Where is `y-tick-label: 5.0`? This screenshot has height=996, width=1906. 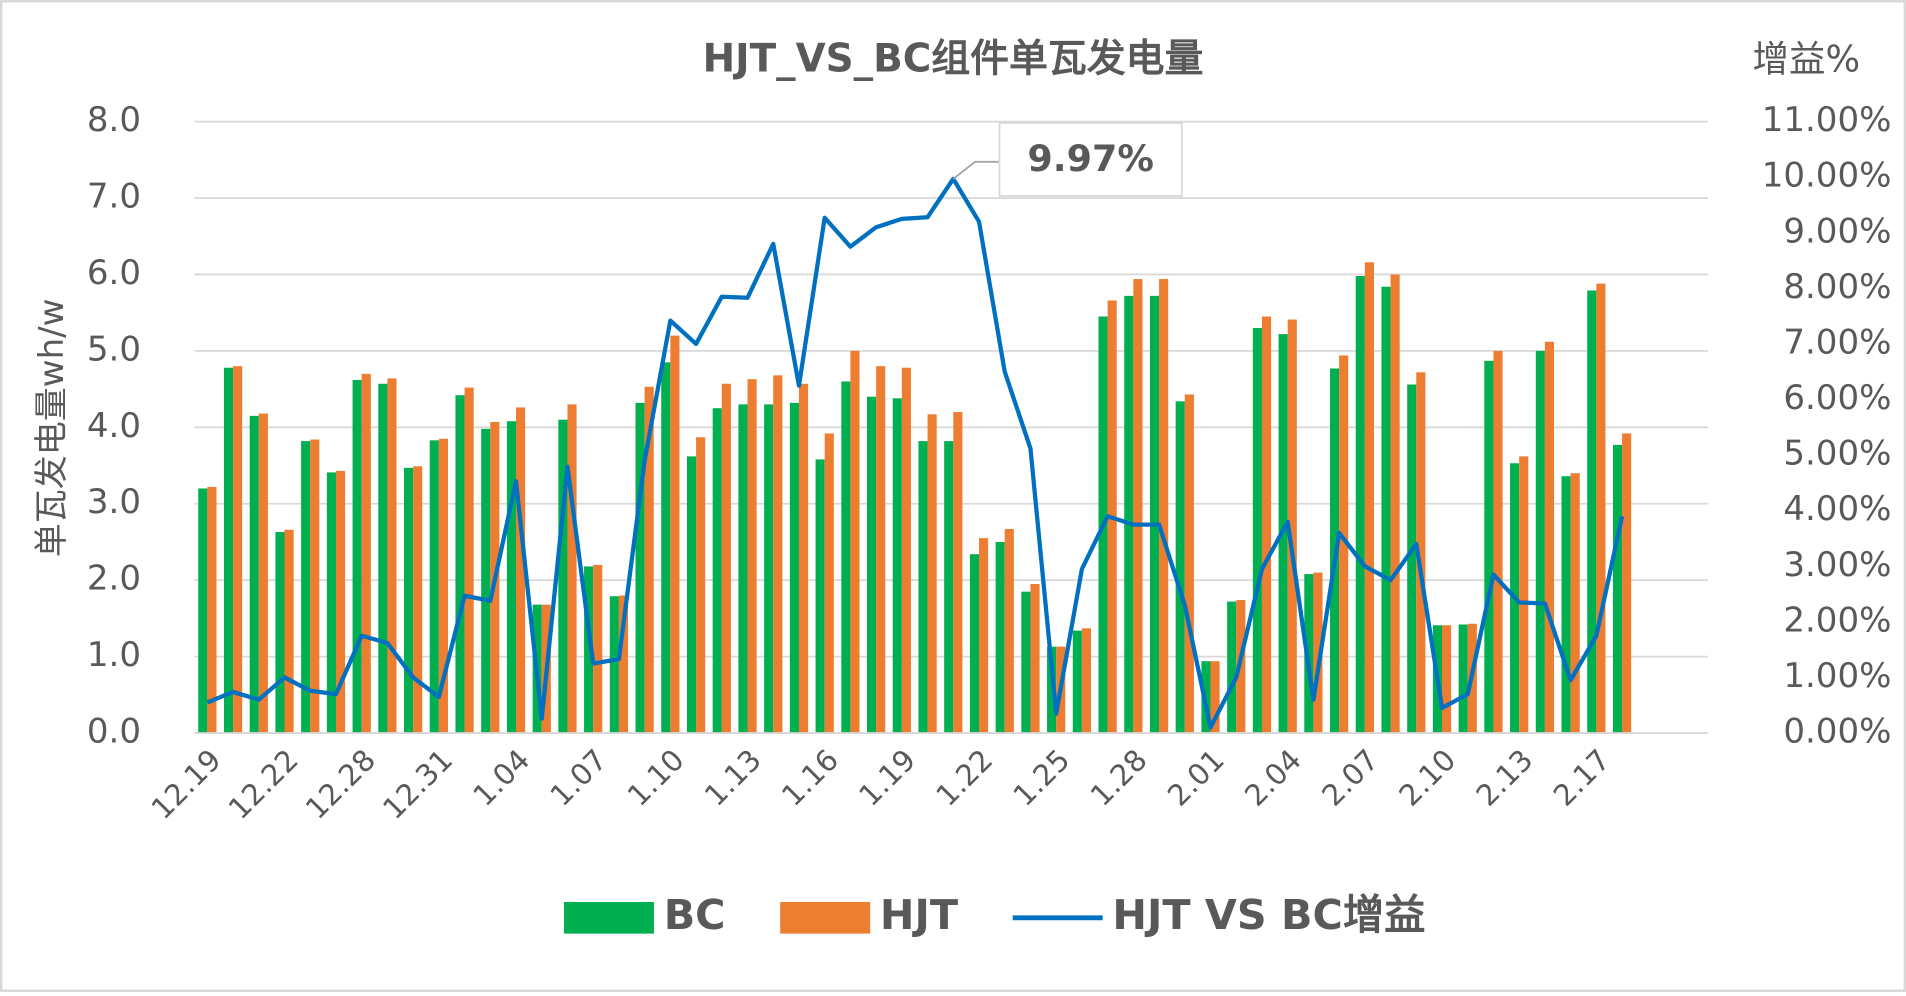
y-tick-label: 5.0 is located at coordinates (114, 349).